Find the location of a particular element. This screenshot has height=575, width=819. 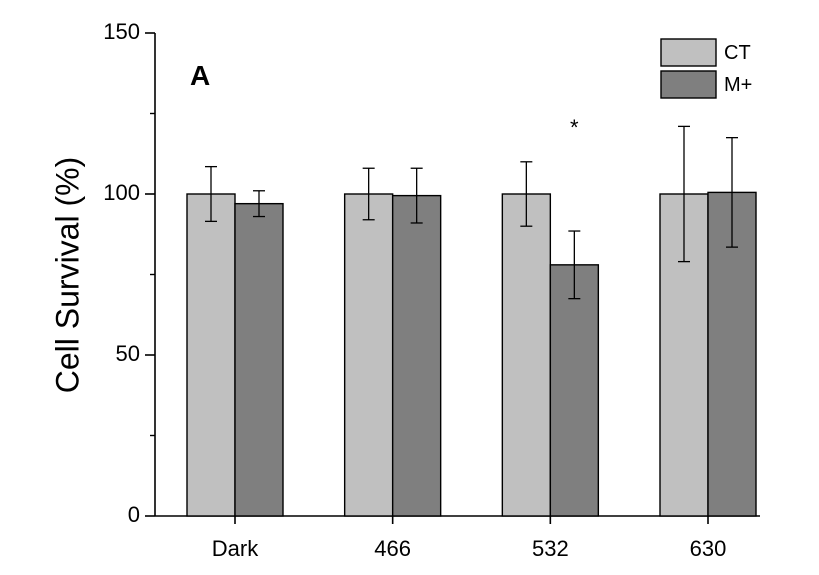

legend-swatch-CT is located at coordinates (688, 52).